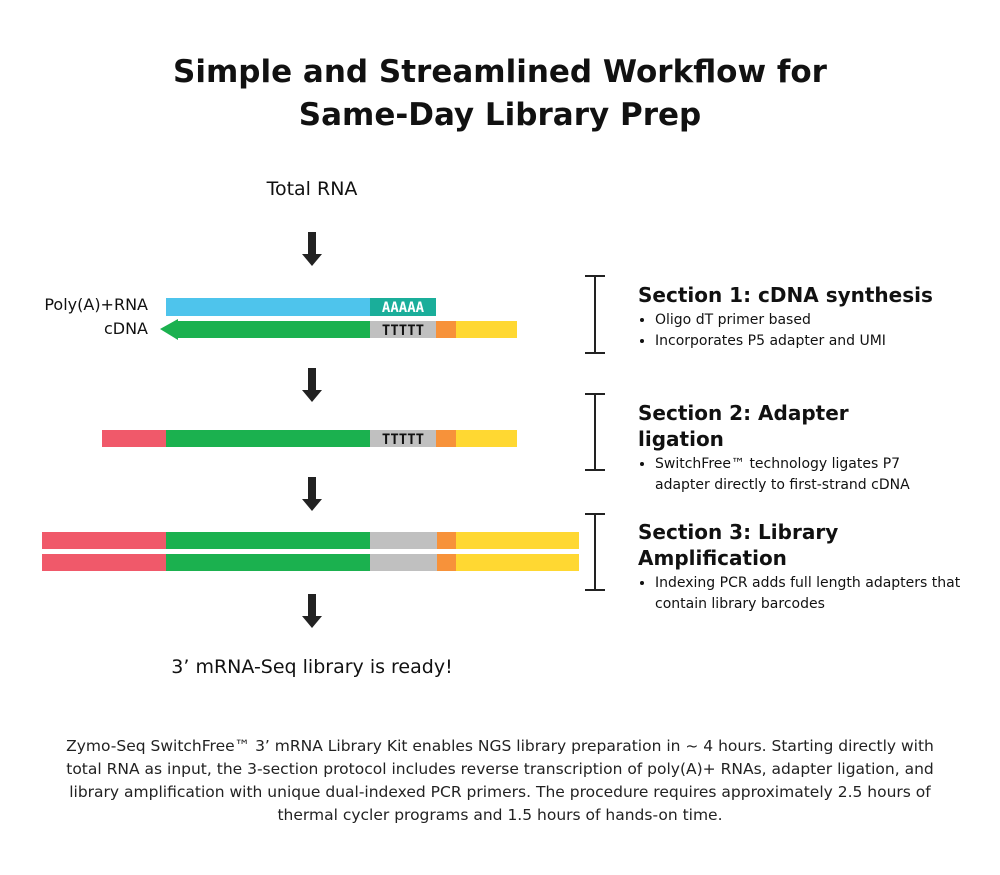 The image size is (1000, 875). Describe the element at coordinates (268, 307) in the screenshot. I see `rna-segment` at that location.